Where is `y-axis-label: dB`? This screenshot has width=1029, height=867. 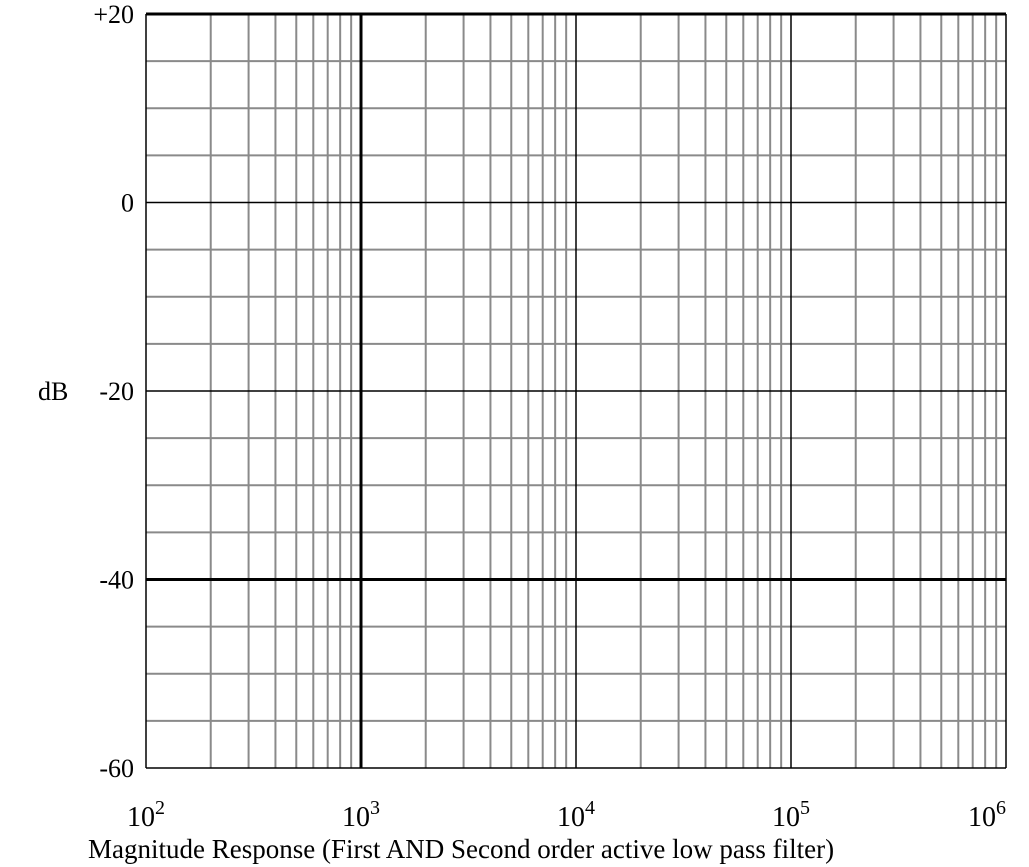
y-axis-label: dB is located at coordinates (53, 391).